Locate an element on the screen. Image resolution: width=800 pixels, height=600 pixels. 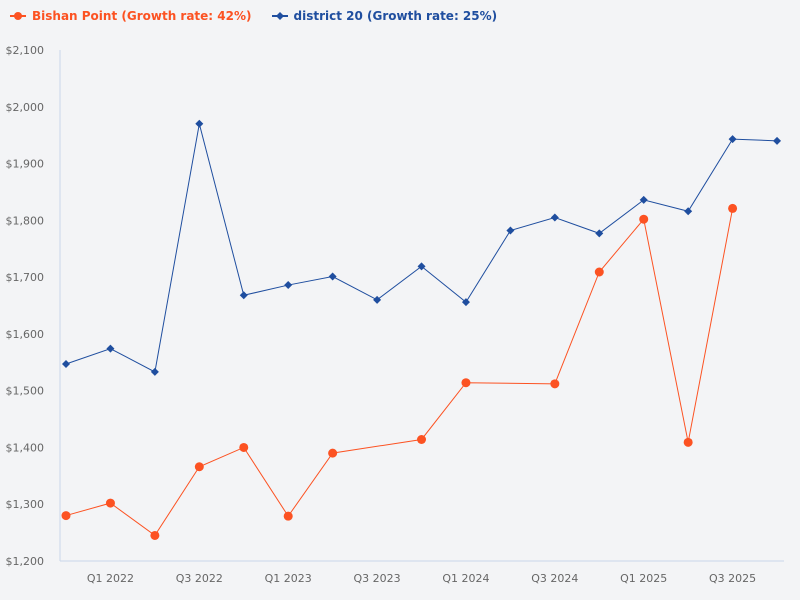
legend-label: Bishan Point (Growth rate: 42%) is located at coordinates (142, 16).